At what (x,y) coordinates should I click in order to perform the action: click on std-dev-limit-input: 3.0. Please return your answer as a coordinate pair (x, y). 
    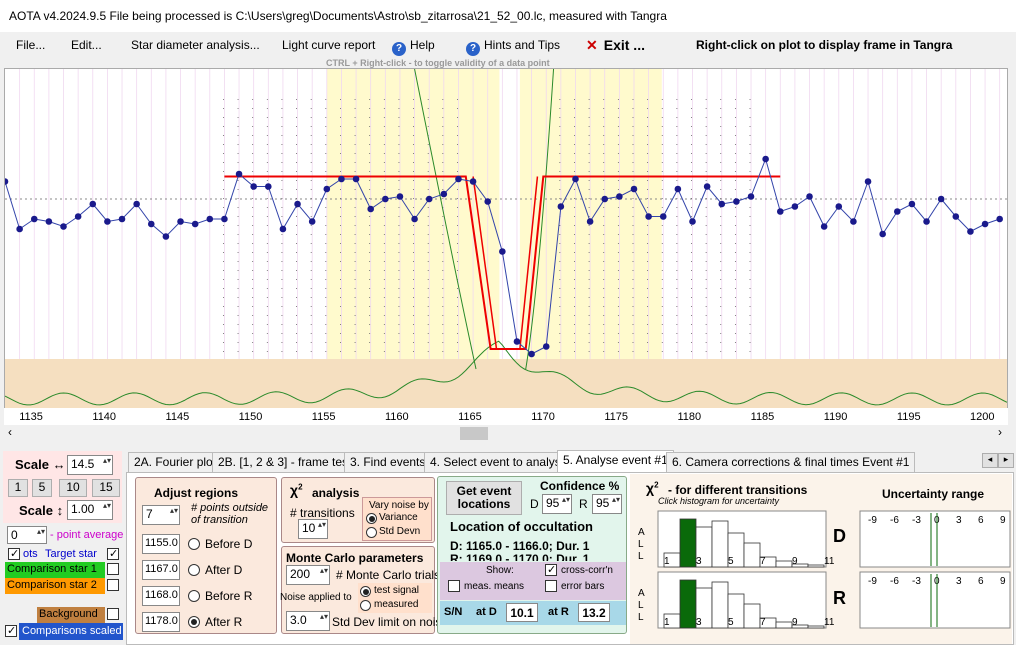
    Looking at the image, I should click on (308, 621).